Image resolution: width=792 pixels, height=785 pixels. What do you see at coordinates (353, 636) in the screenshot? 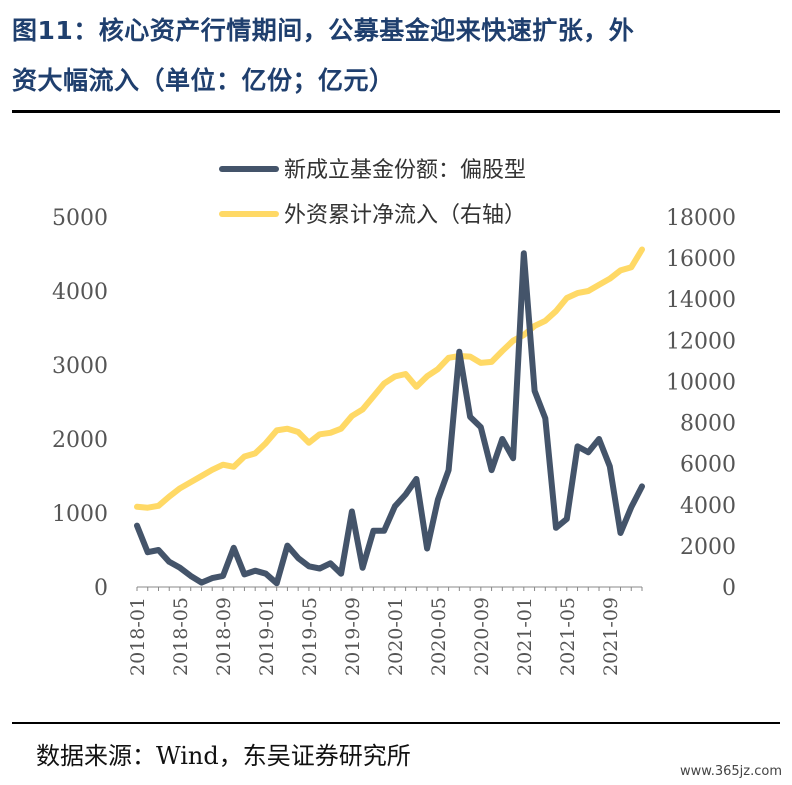
I see `x-tick-label: 2019-09` at bounding box center [353, 636].